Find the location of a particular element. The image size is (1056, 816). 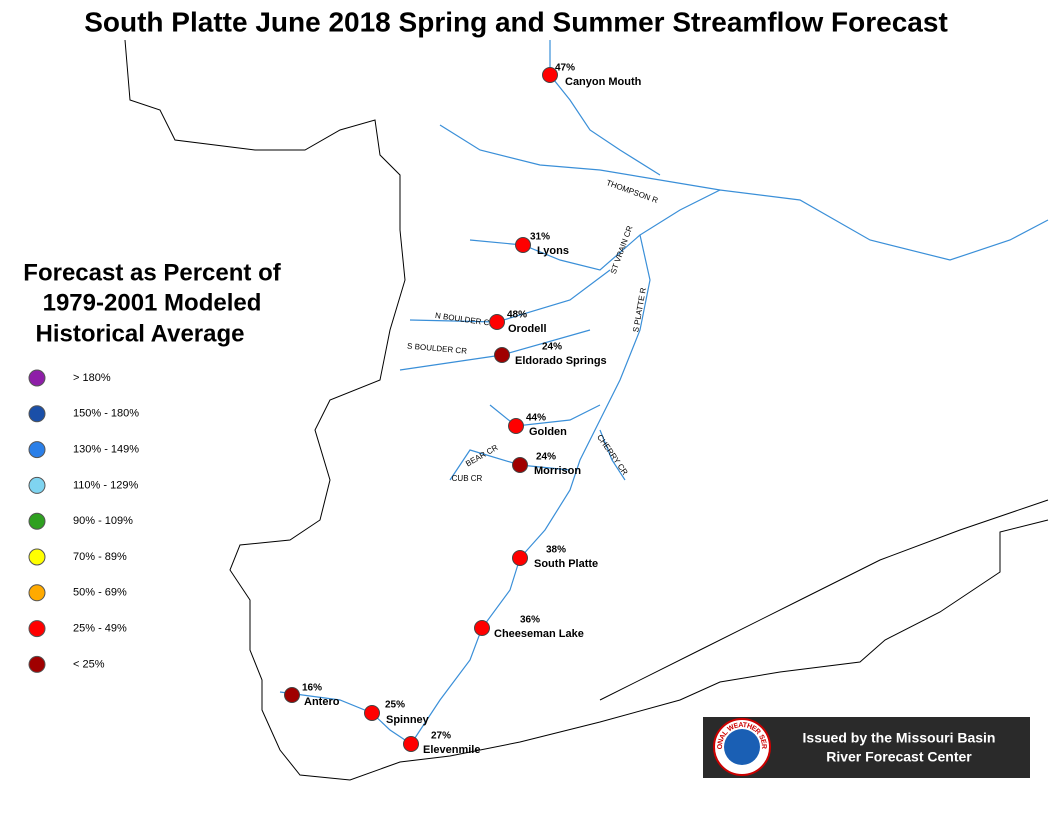

station-percent: 31% is located at coordinates (540, 237).